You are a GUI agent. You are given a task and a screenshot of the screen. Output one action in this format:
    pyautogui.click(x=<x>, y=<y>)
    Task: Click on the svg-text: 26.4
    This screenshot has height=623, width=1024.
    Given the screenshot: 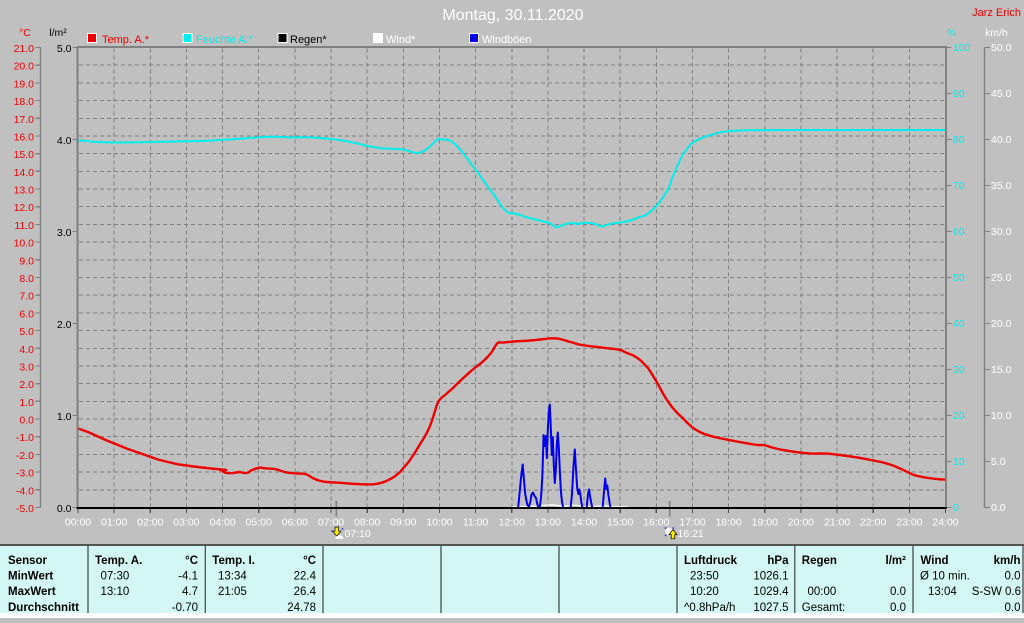 What is the action you would take?
    pyautogui.click(x=305, y=592)
    